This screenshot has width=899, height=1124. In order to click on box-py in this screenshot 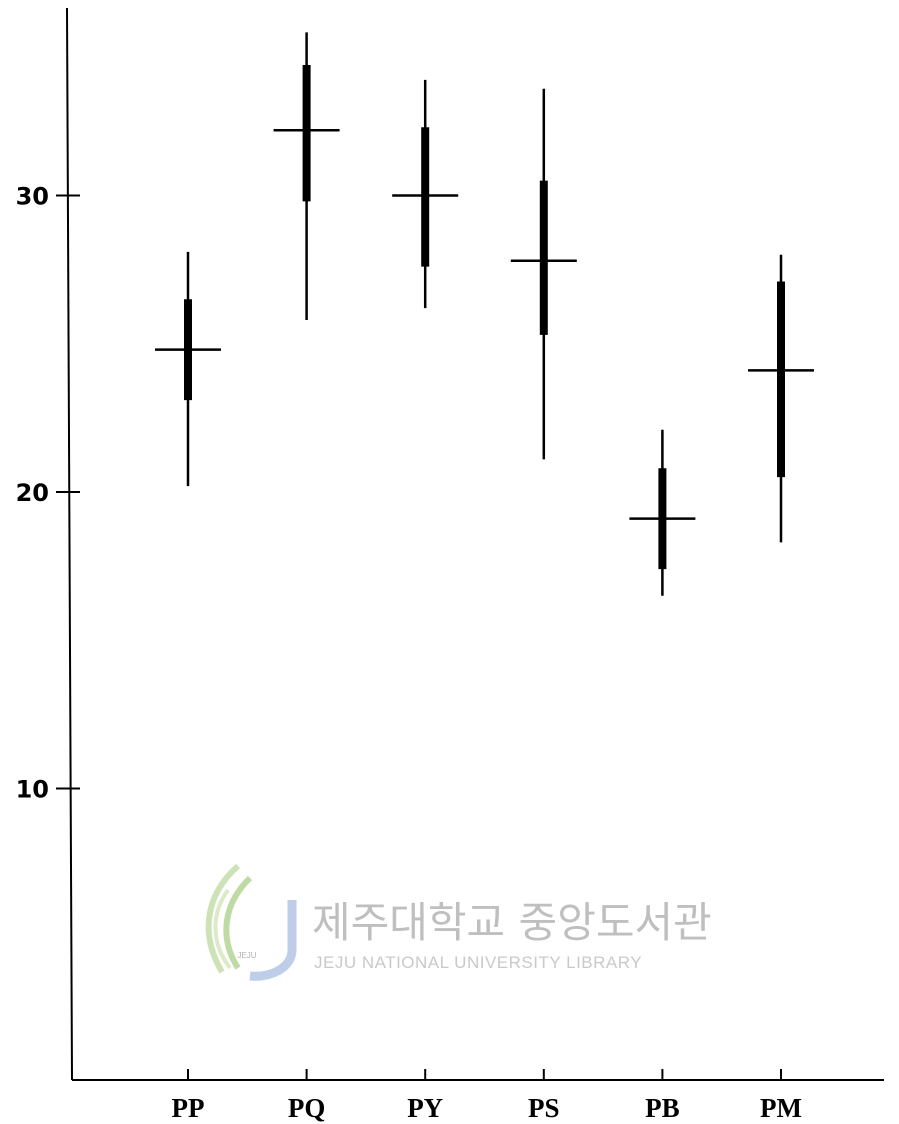, I will do `click(425, 194)`.